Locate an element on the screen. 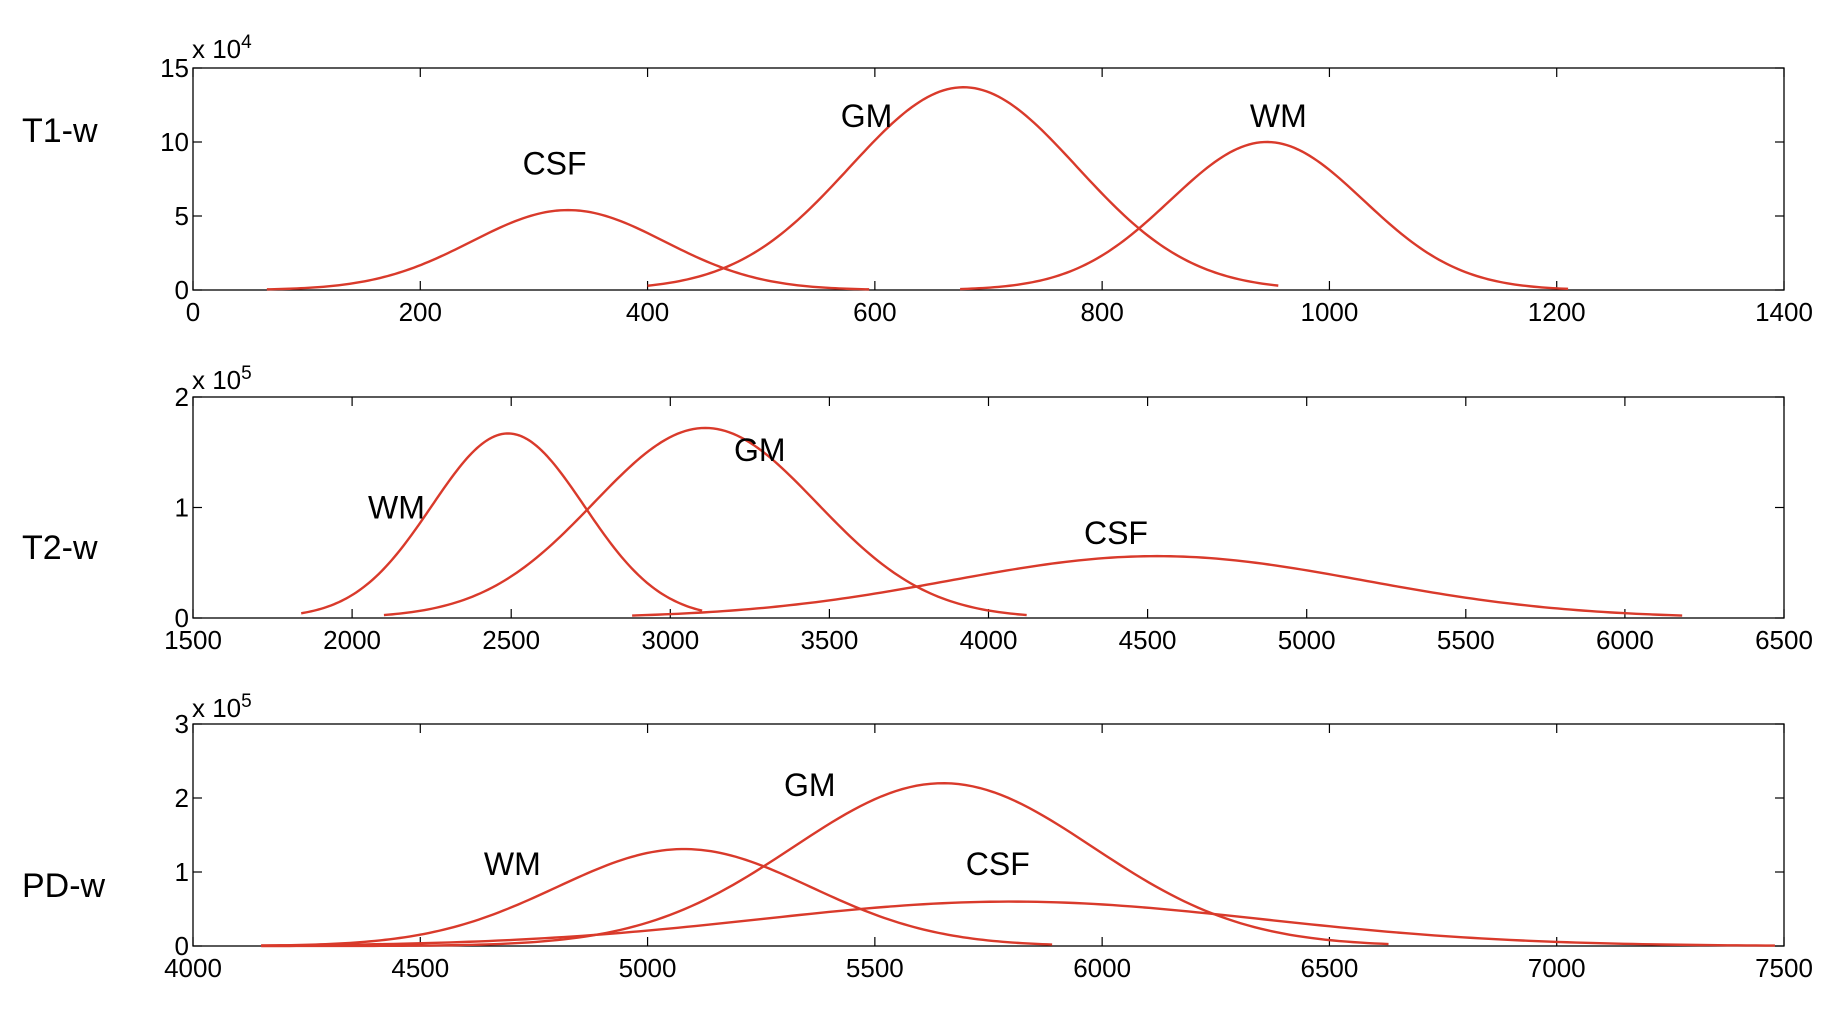 This screenshot has height=1013, width=1837. t2-w-curve-csf is located at coordinates (1157, 585).